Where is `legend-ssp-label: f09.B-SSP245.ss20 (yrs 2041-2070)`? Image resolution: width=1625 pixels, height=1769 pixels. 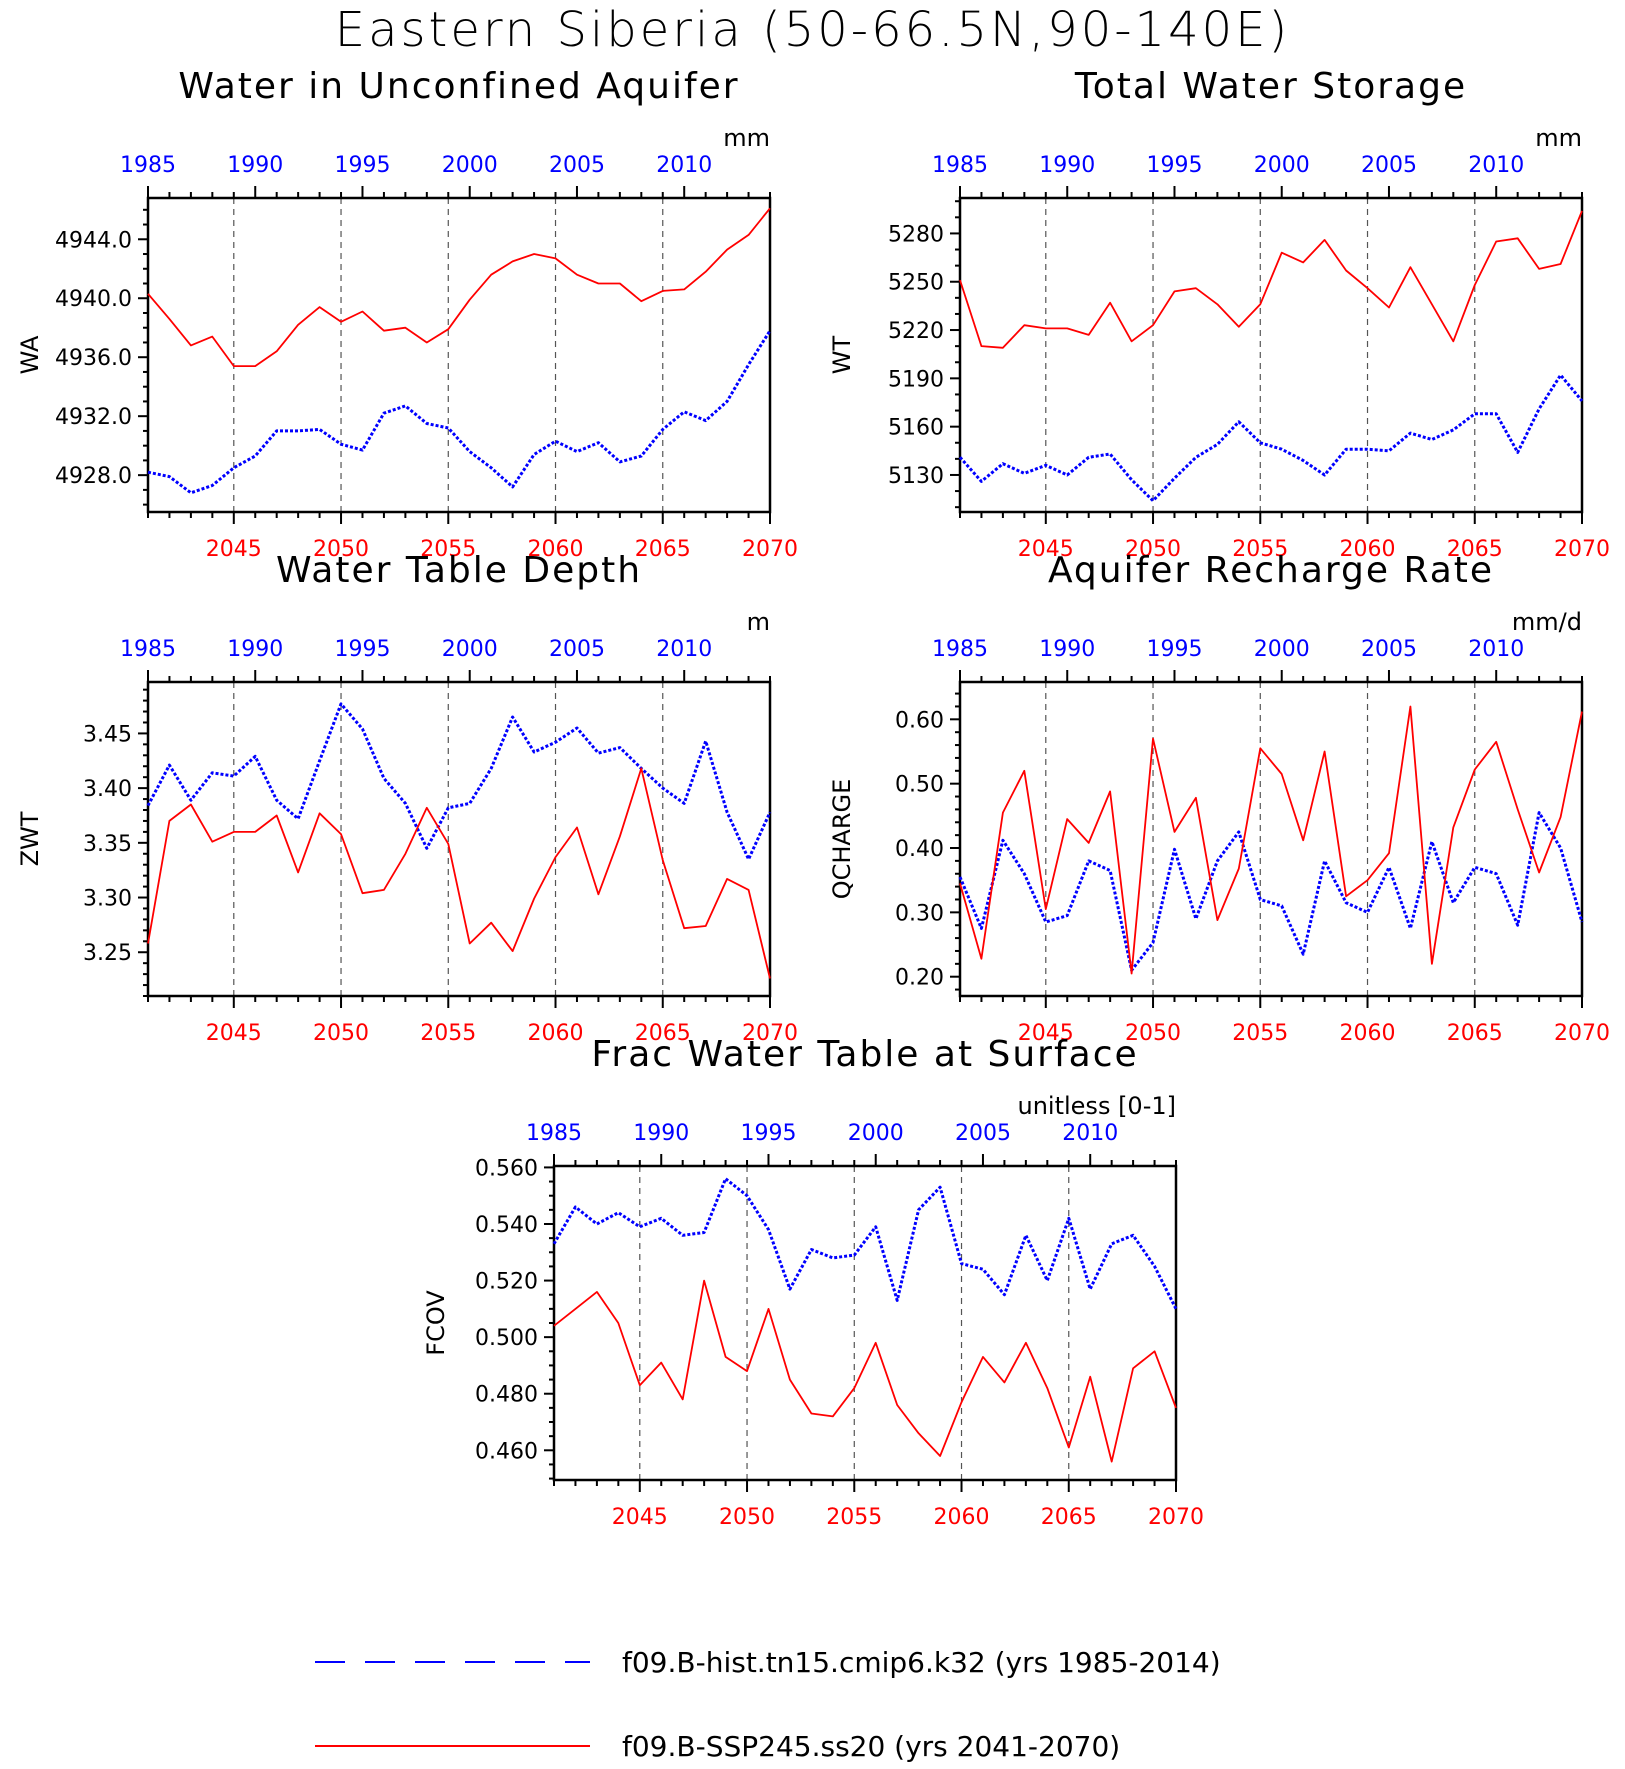 legend-ssp-label: f09.B-SSP245.ss20 (yrs 2041-2070) is located at coordinates (871, 1746).